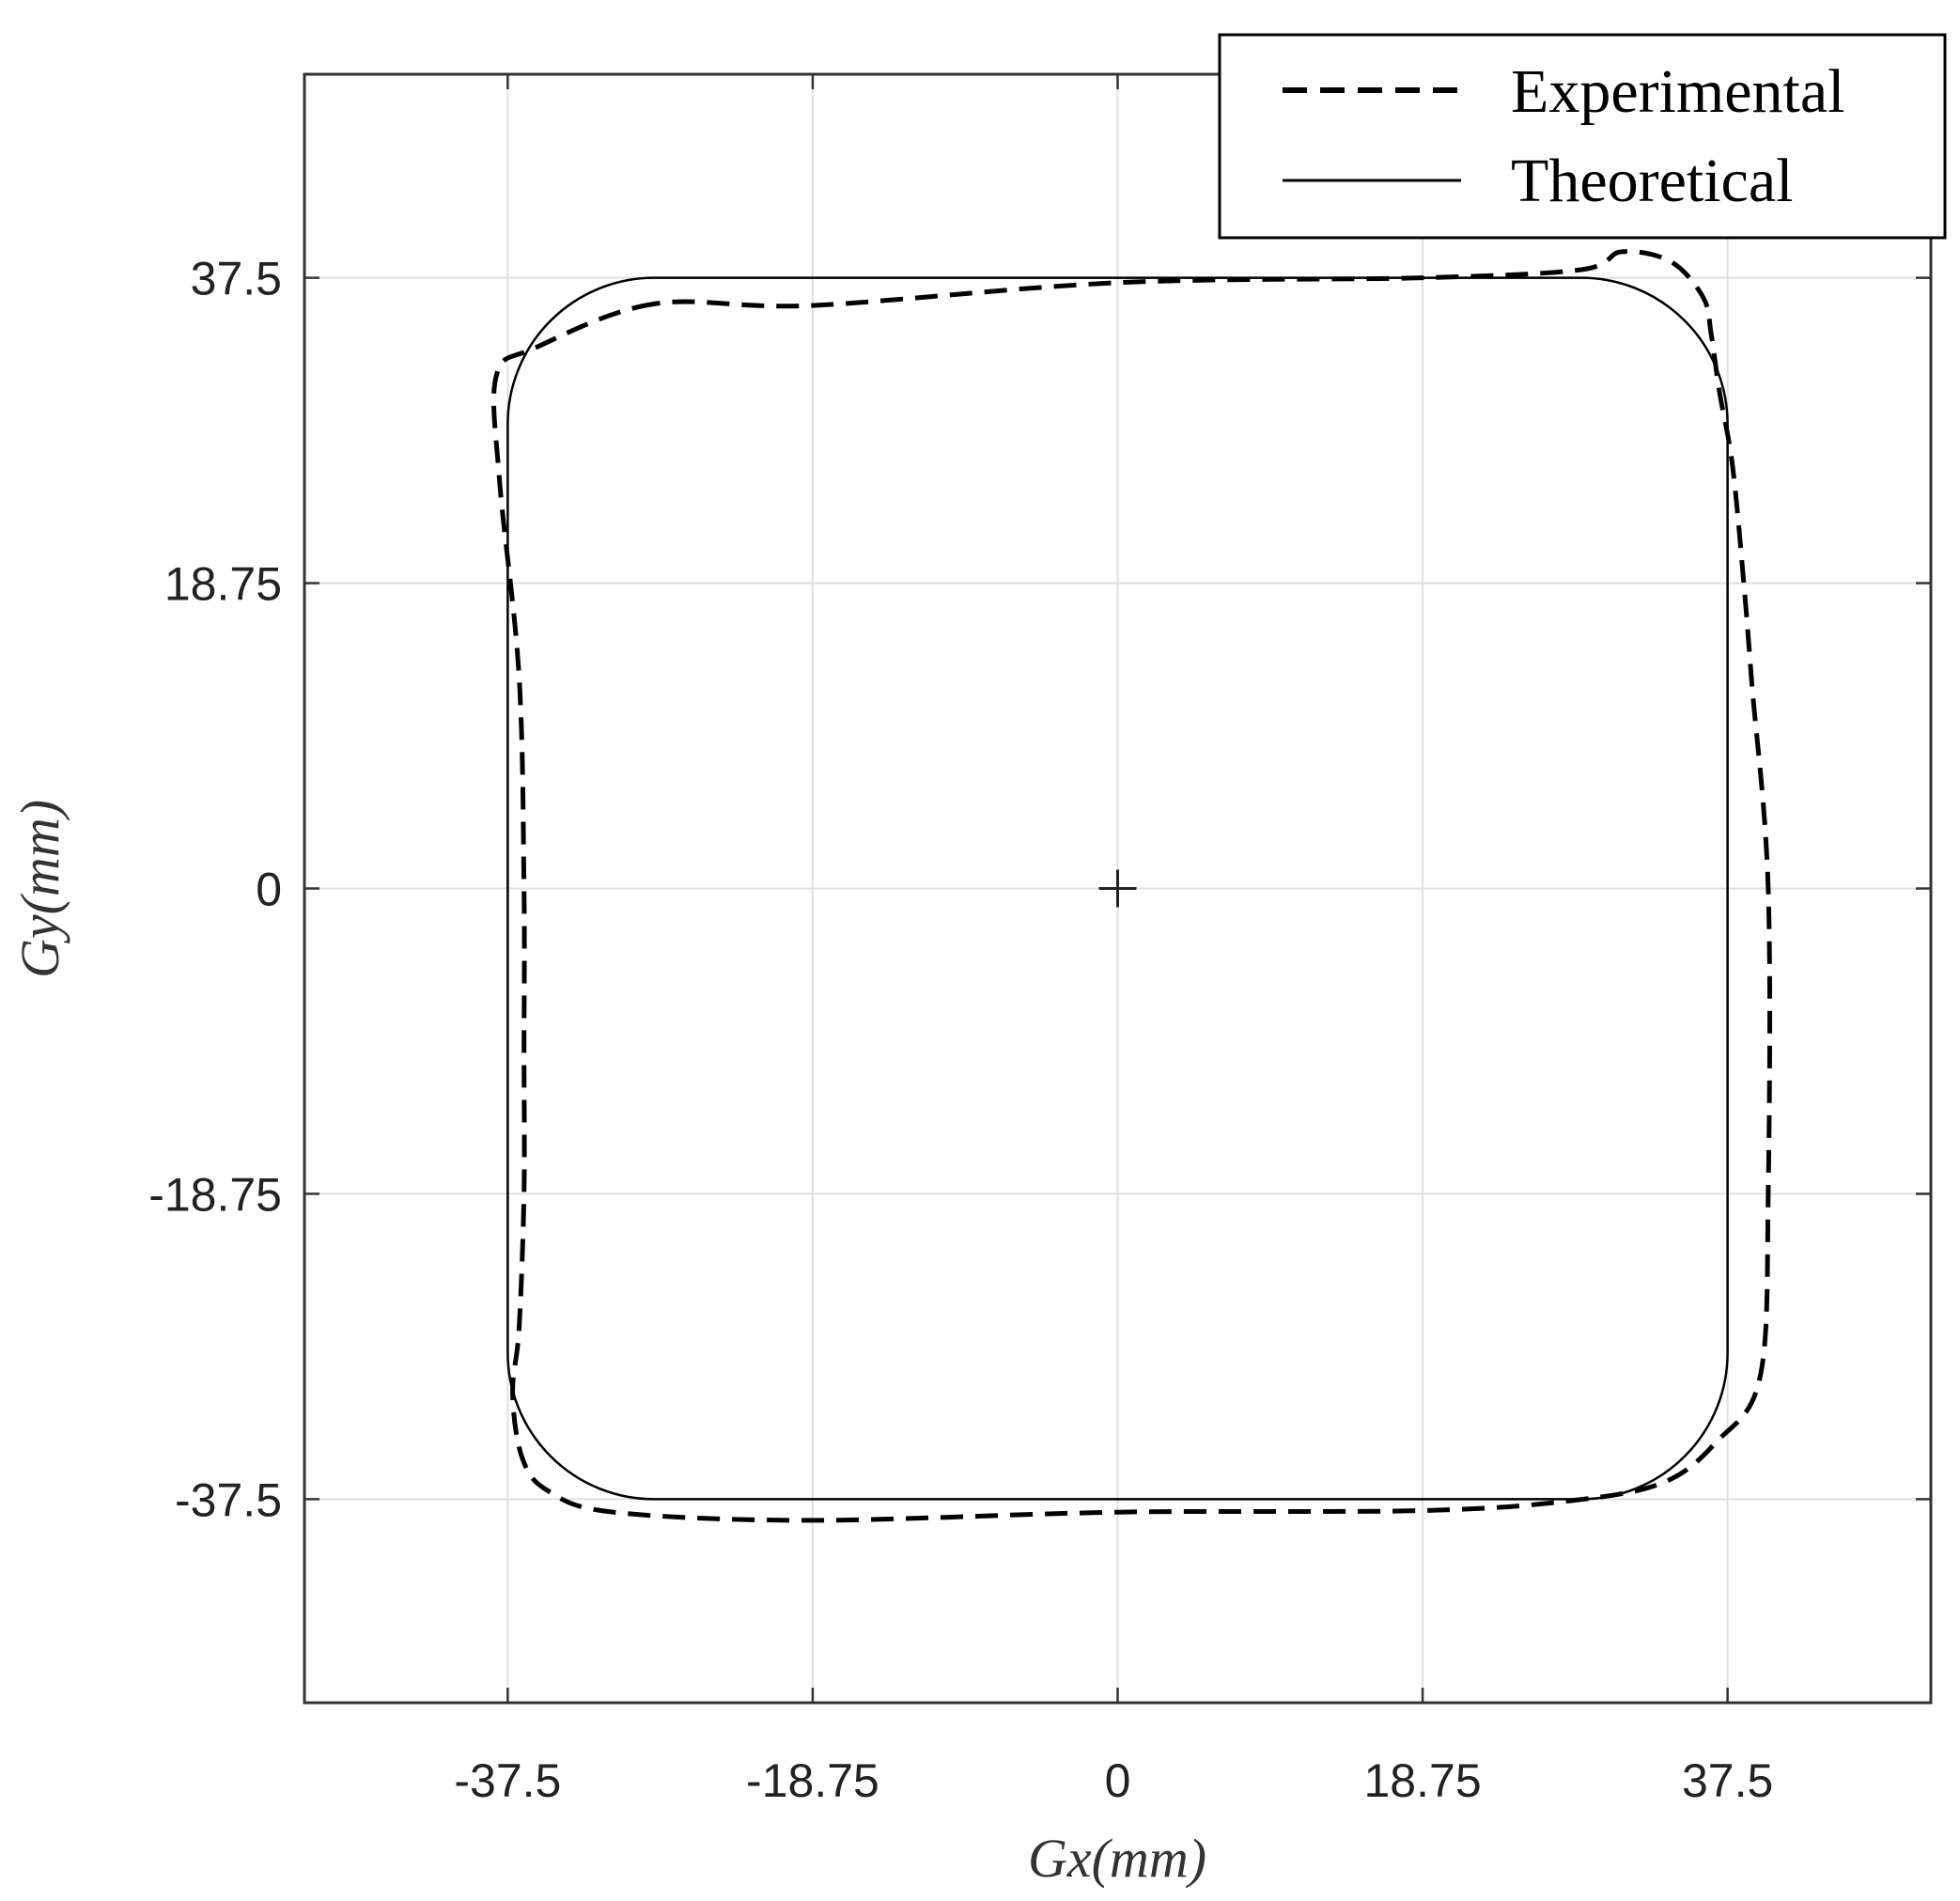 The height and width of the screenshot is (1901, 1960). Describe the element at coordinates (269, 890) in the screenshot. I see `y-tick-label-2: 0` at that location.